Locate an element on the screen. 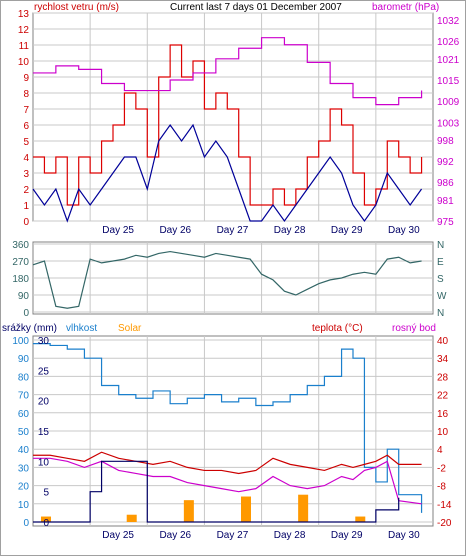 This screenshot has width=466, height=556. wind-tick-label: 11 is located at coordinates (24, 46).